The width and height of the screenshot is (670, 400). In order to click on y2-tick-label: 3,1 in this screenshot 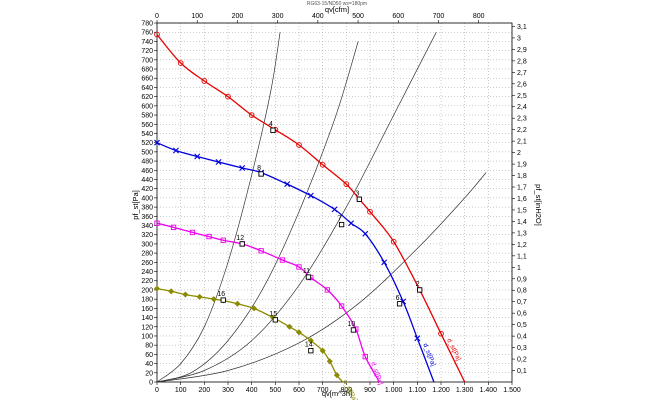, I will do `click(522, 27)`.